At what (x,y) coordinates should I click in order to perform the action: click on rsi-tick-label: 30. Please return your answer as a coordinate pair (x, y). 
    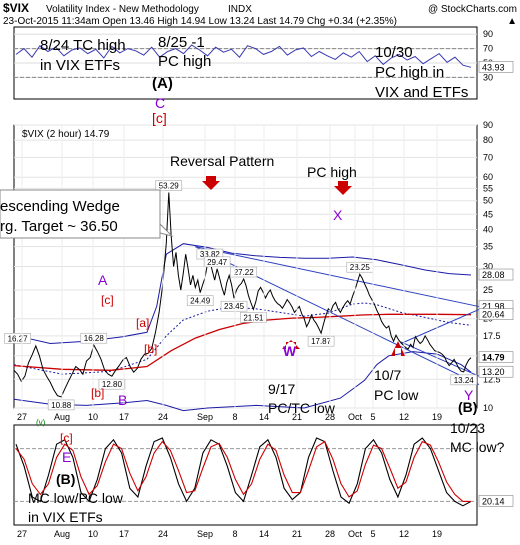
    Looking at the image, I should click on (488, 77).